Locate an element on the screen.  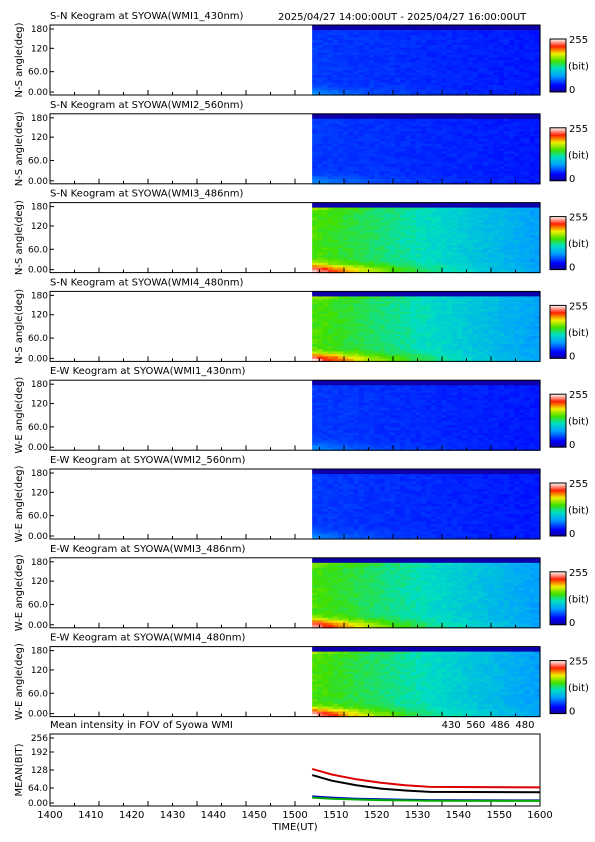
panel-title: S-N Keogram at SYOWA(WMI4_480nm) is located at coordinates (147, 282).